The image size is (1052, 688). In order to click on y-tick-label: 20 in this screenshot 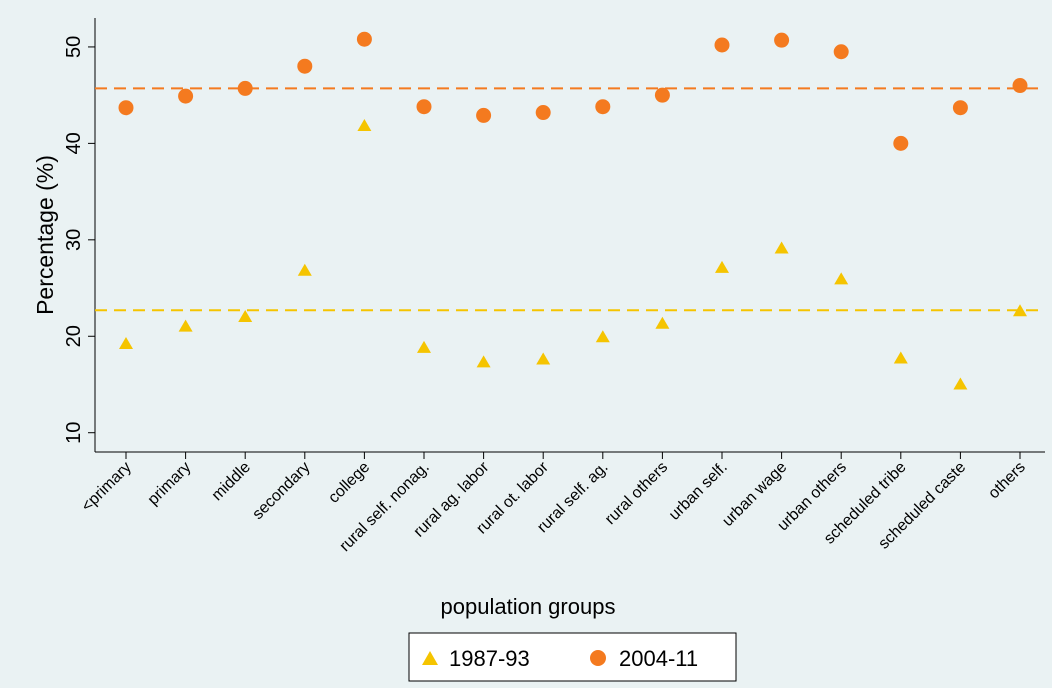, I will do `click(74, 336)`.